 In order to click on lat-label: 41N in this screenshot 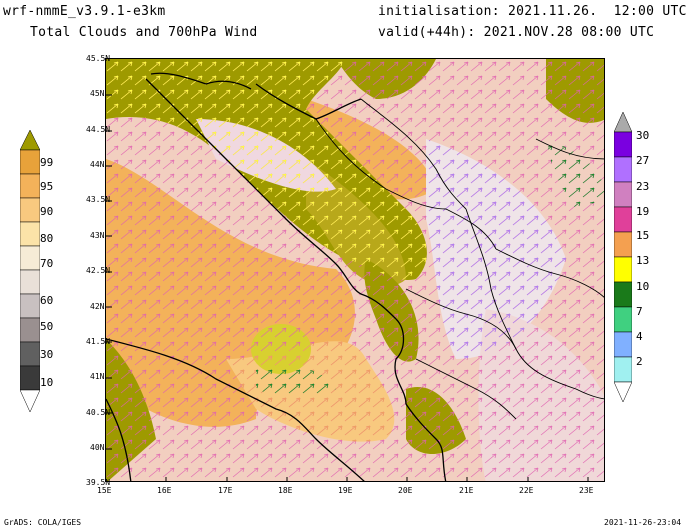, I will do `click(97, 376)`.